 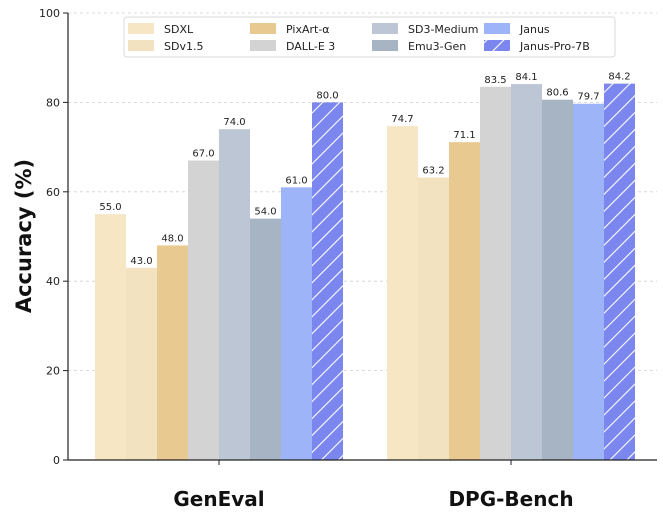 I want to click on bar-value-label: 55.0, so click(x=110, y=207).